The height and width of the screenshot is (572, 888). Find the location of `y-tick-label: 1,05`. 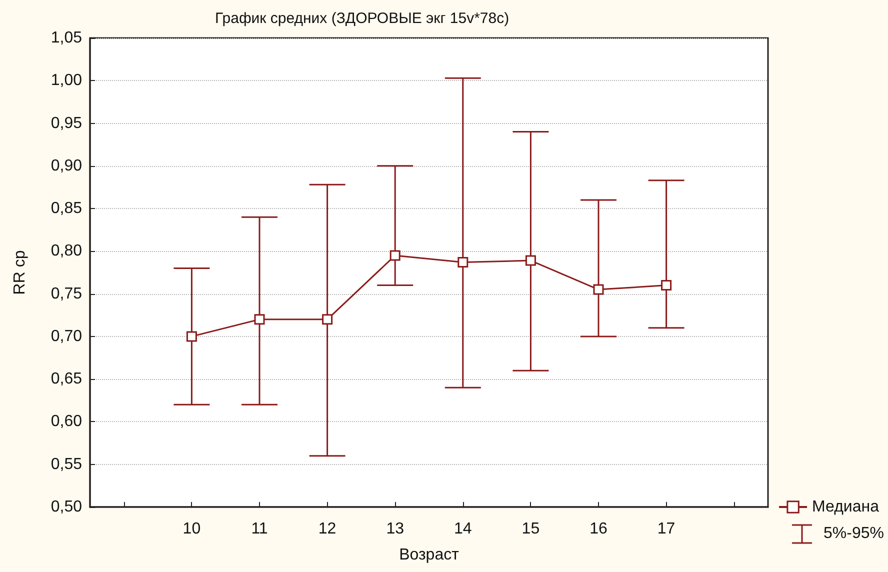

y-tick-label: 1,05 is located at coordinates (66, 38).